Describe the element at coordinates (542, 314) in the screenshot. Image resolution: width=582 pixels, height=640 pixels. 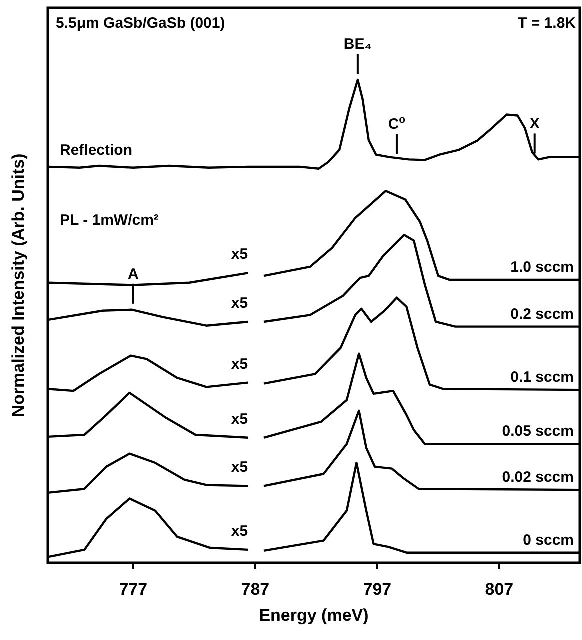
I see `series-label: 0.2 sccm` at that location.